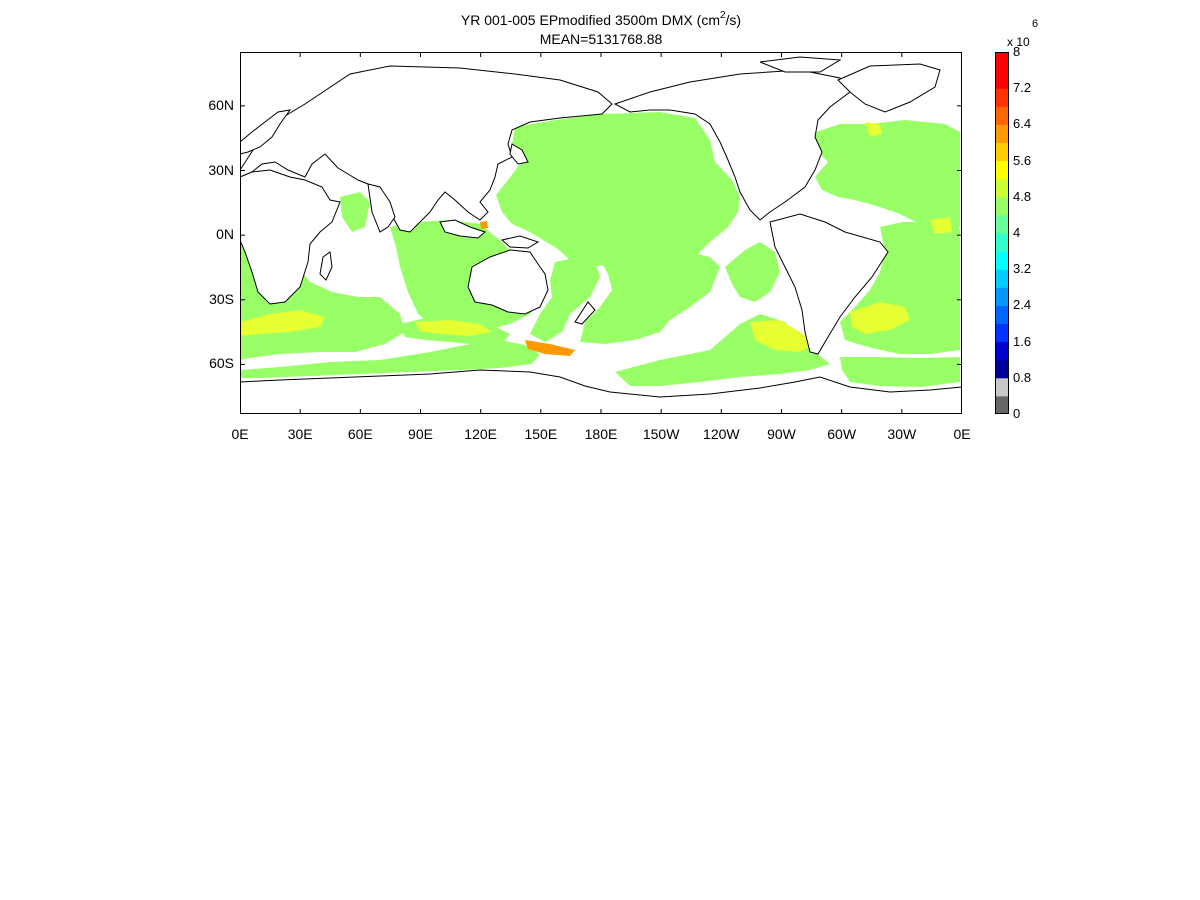  What do you see at coordinates (590, 20) in the screenshot?
I see `title-text-prefix: YR 001-005 EPmodified 3500m DMX (cm` at bounding box center [590, 20].